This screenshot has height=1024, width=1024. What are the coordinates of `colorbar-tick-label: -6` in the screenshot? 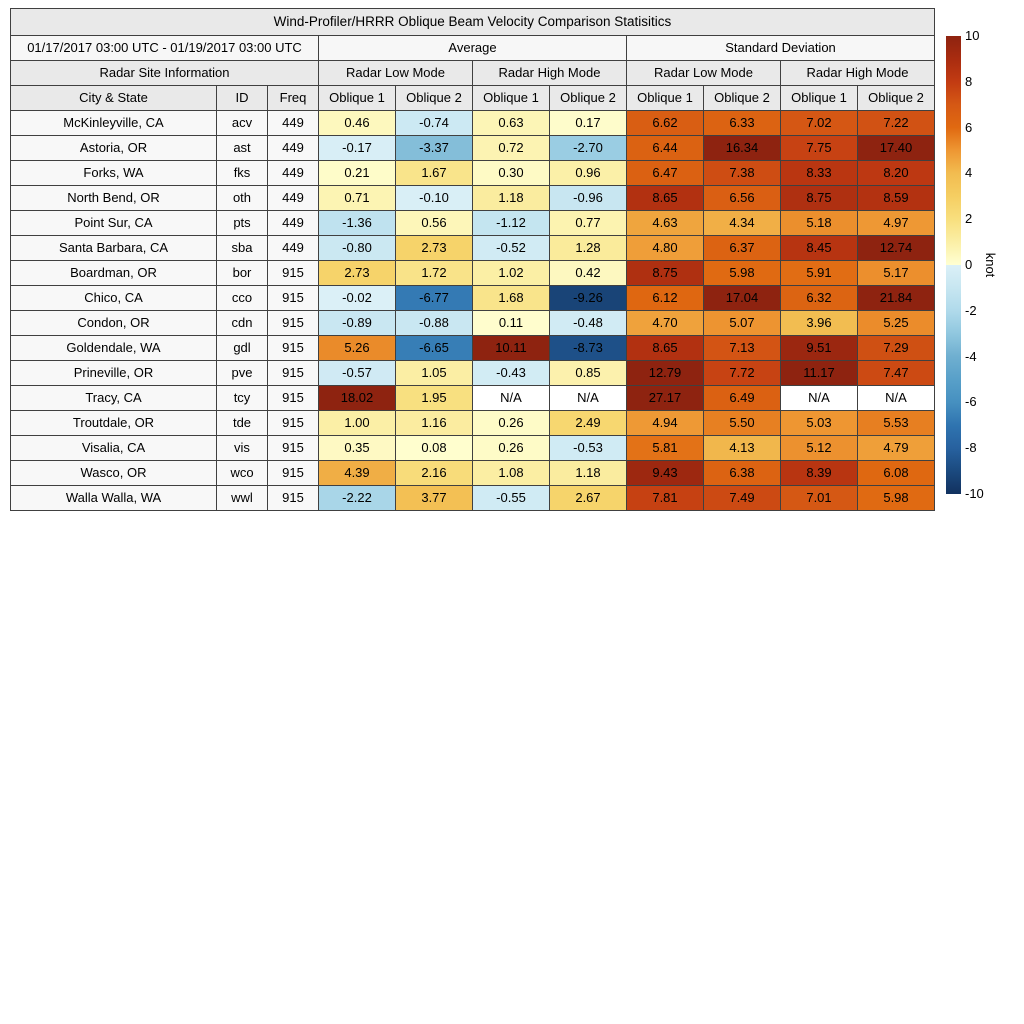 It's located at (971, 402).